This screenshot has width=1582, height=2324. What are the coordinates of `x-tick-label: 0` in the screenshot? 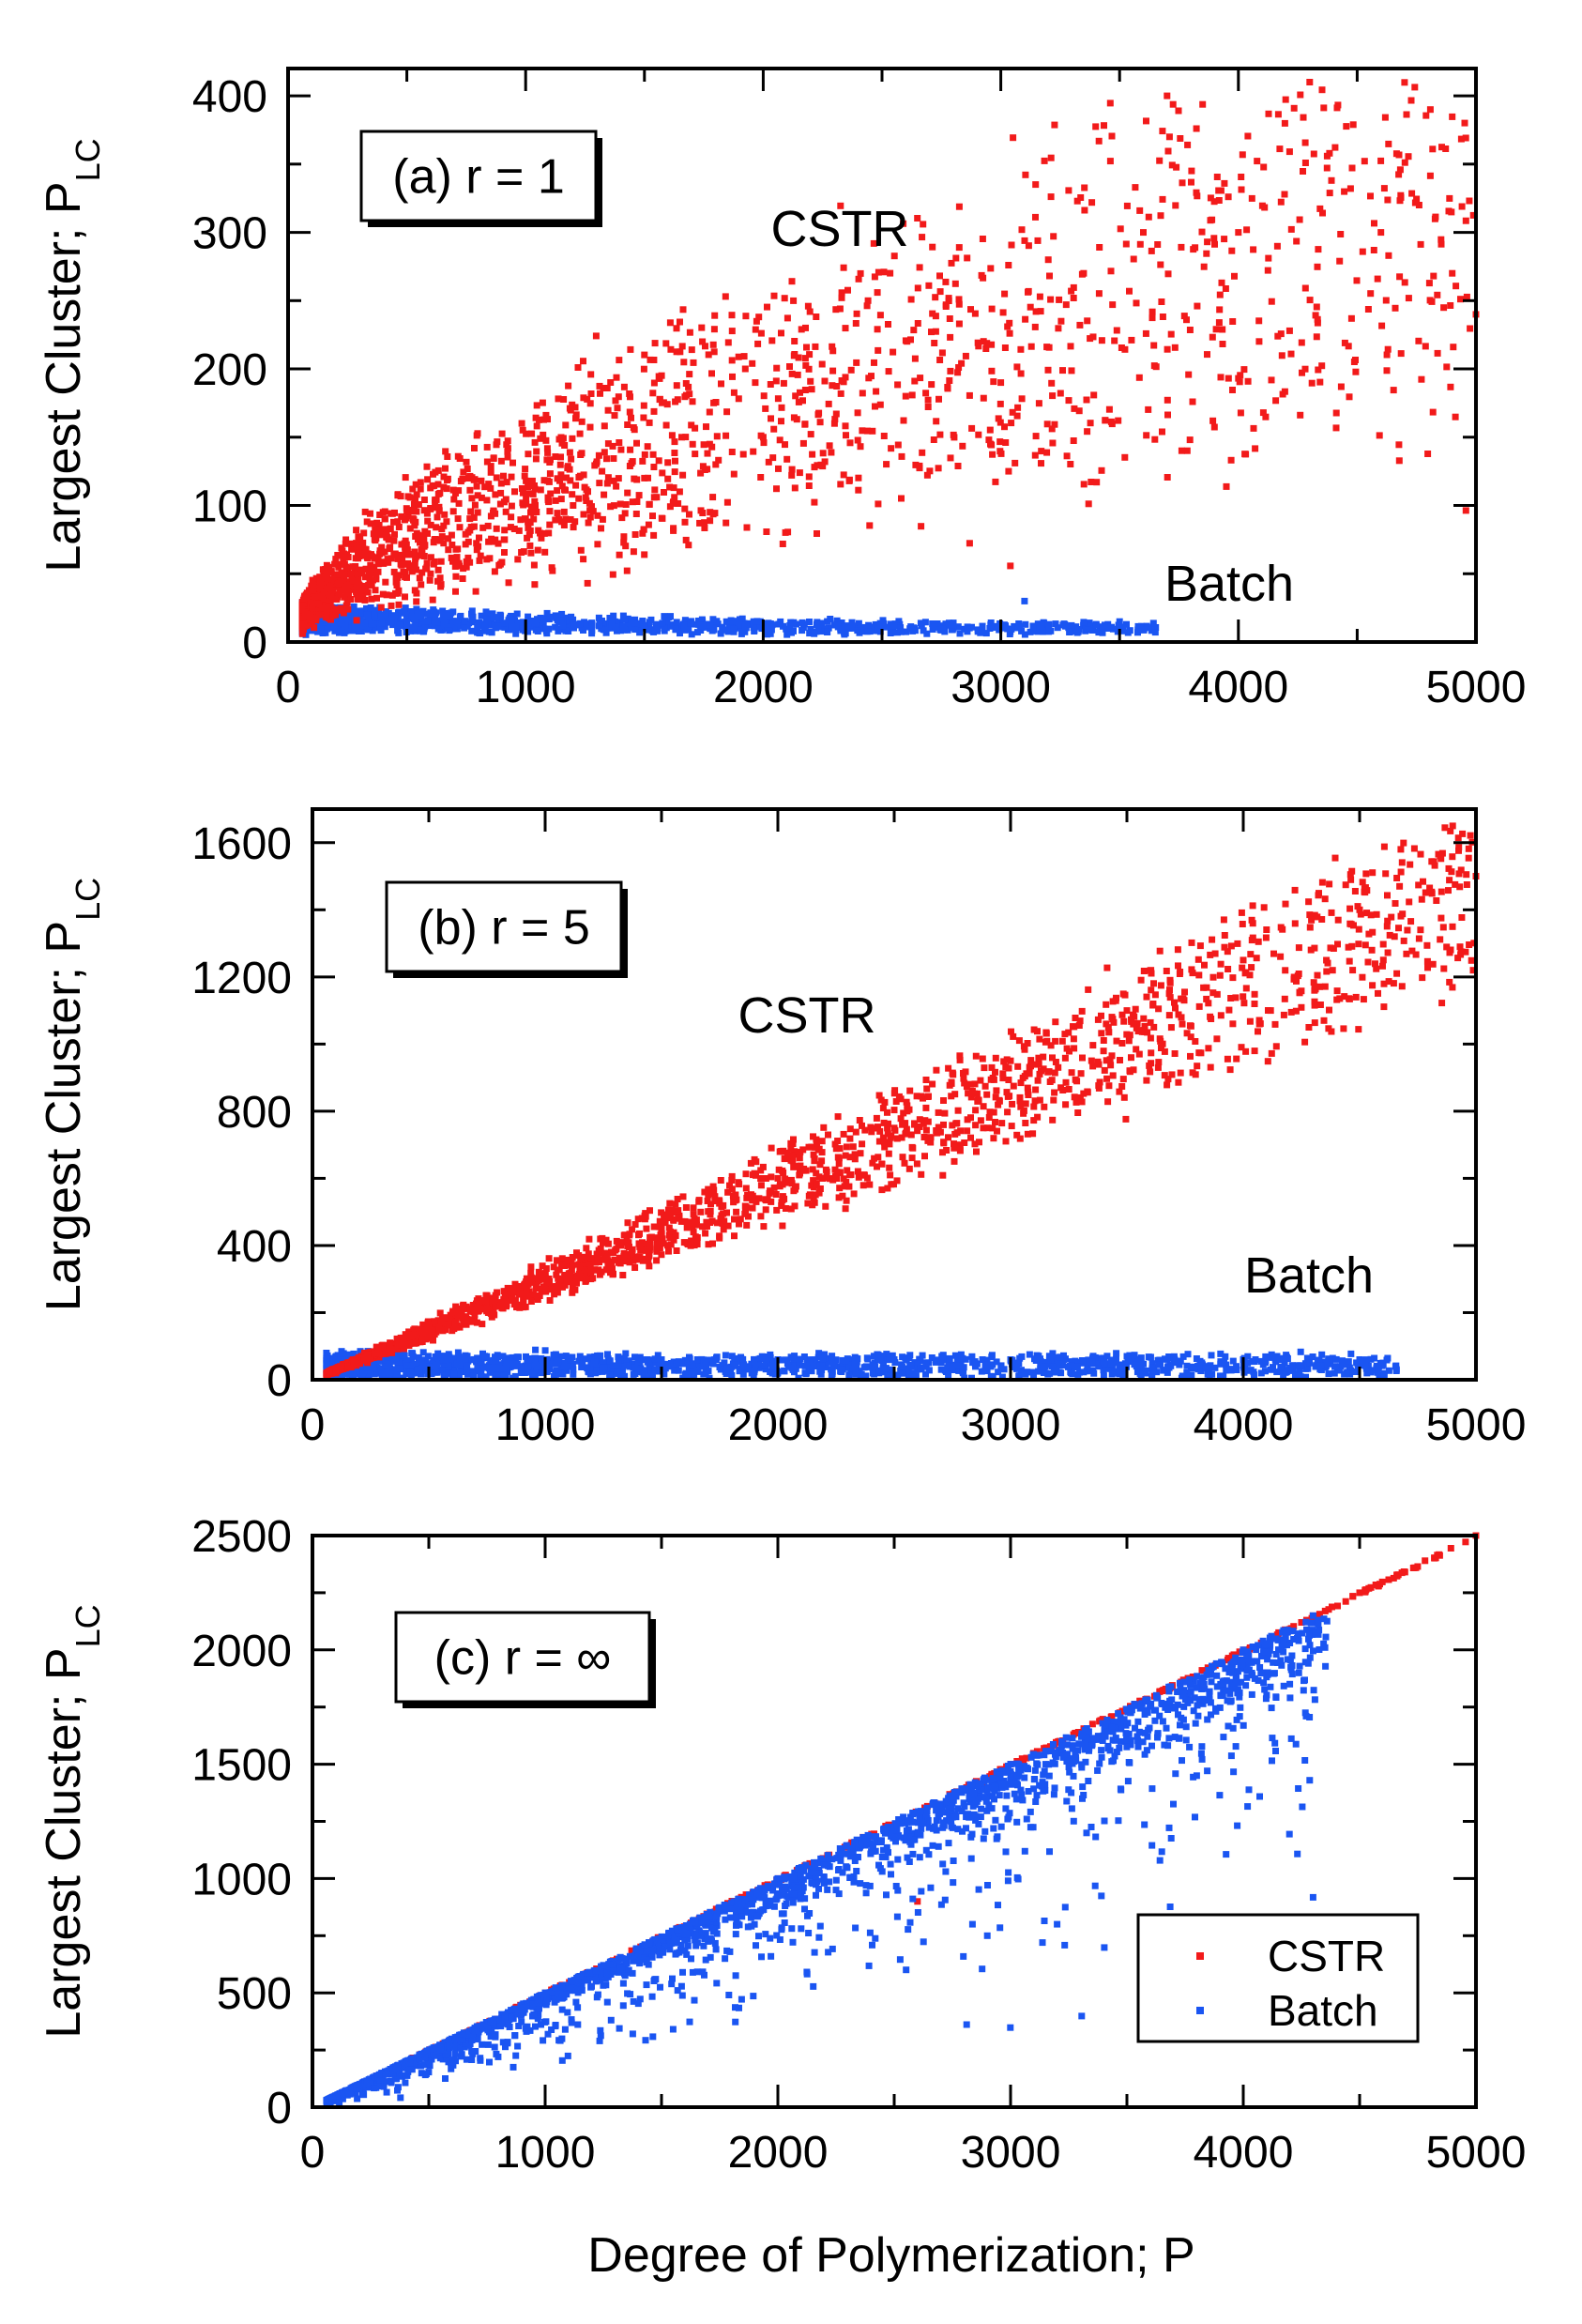 It's located at (288, 687).